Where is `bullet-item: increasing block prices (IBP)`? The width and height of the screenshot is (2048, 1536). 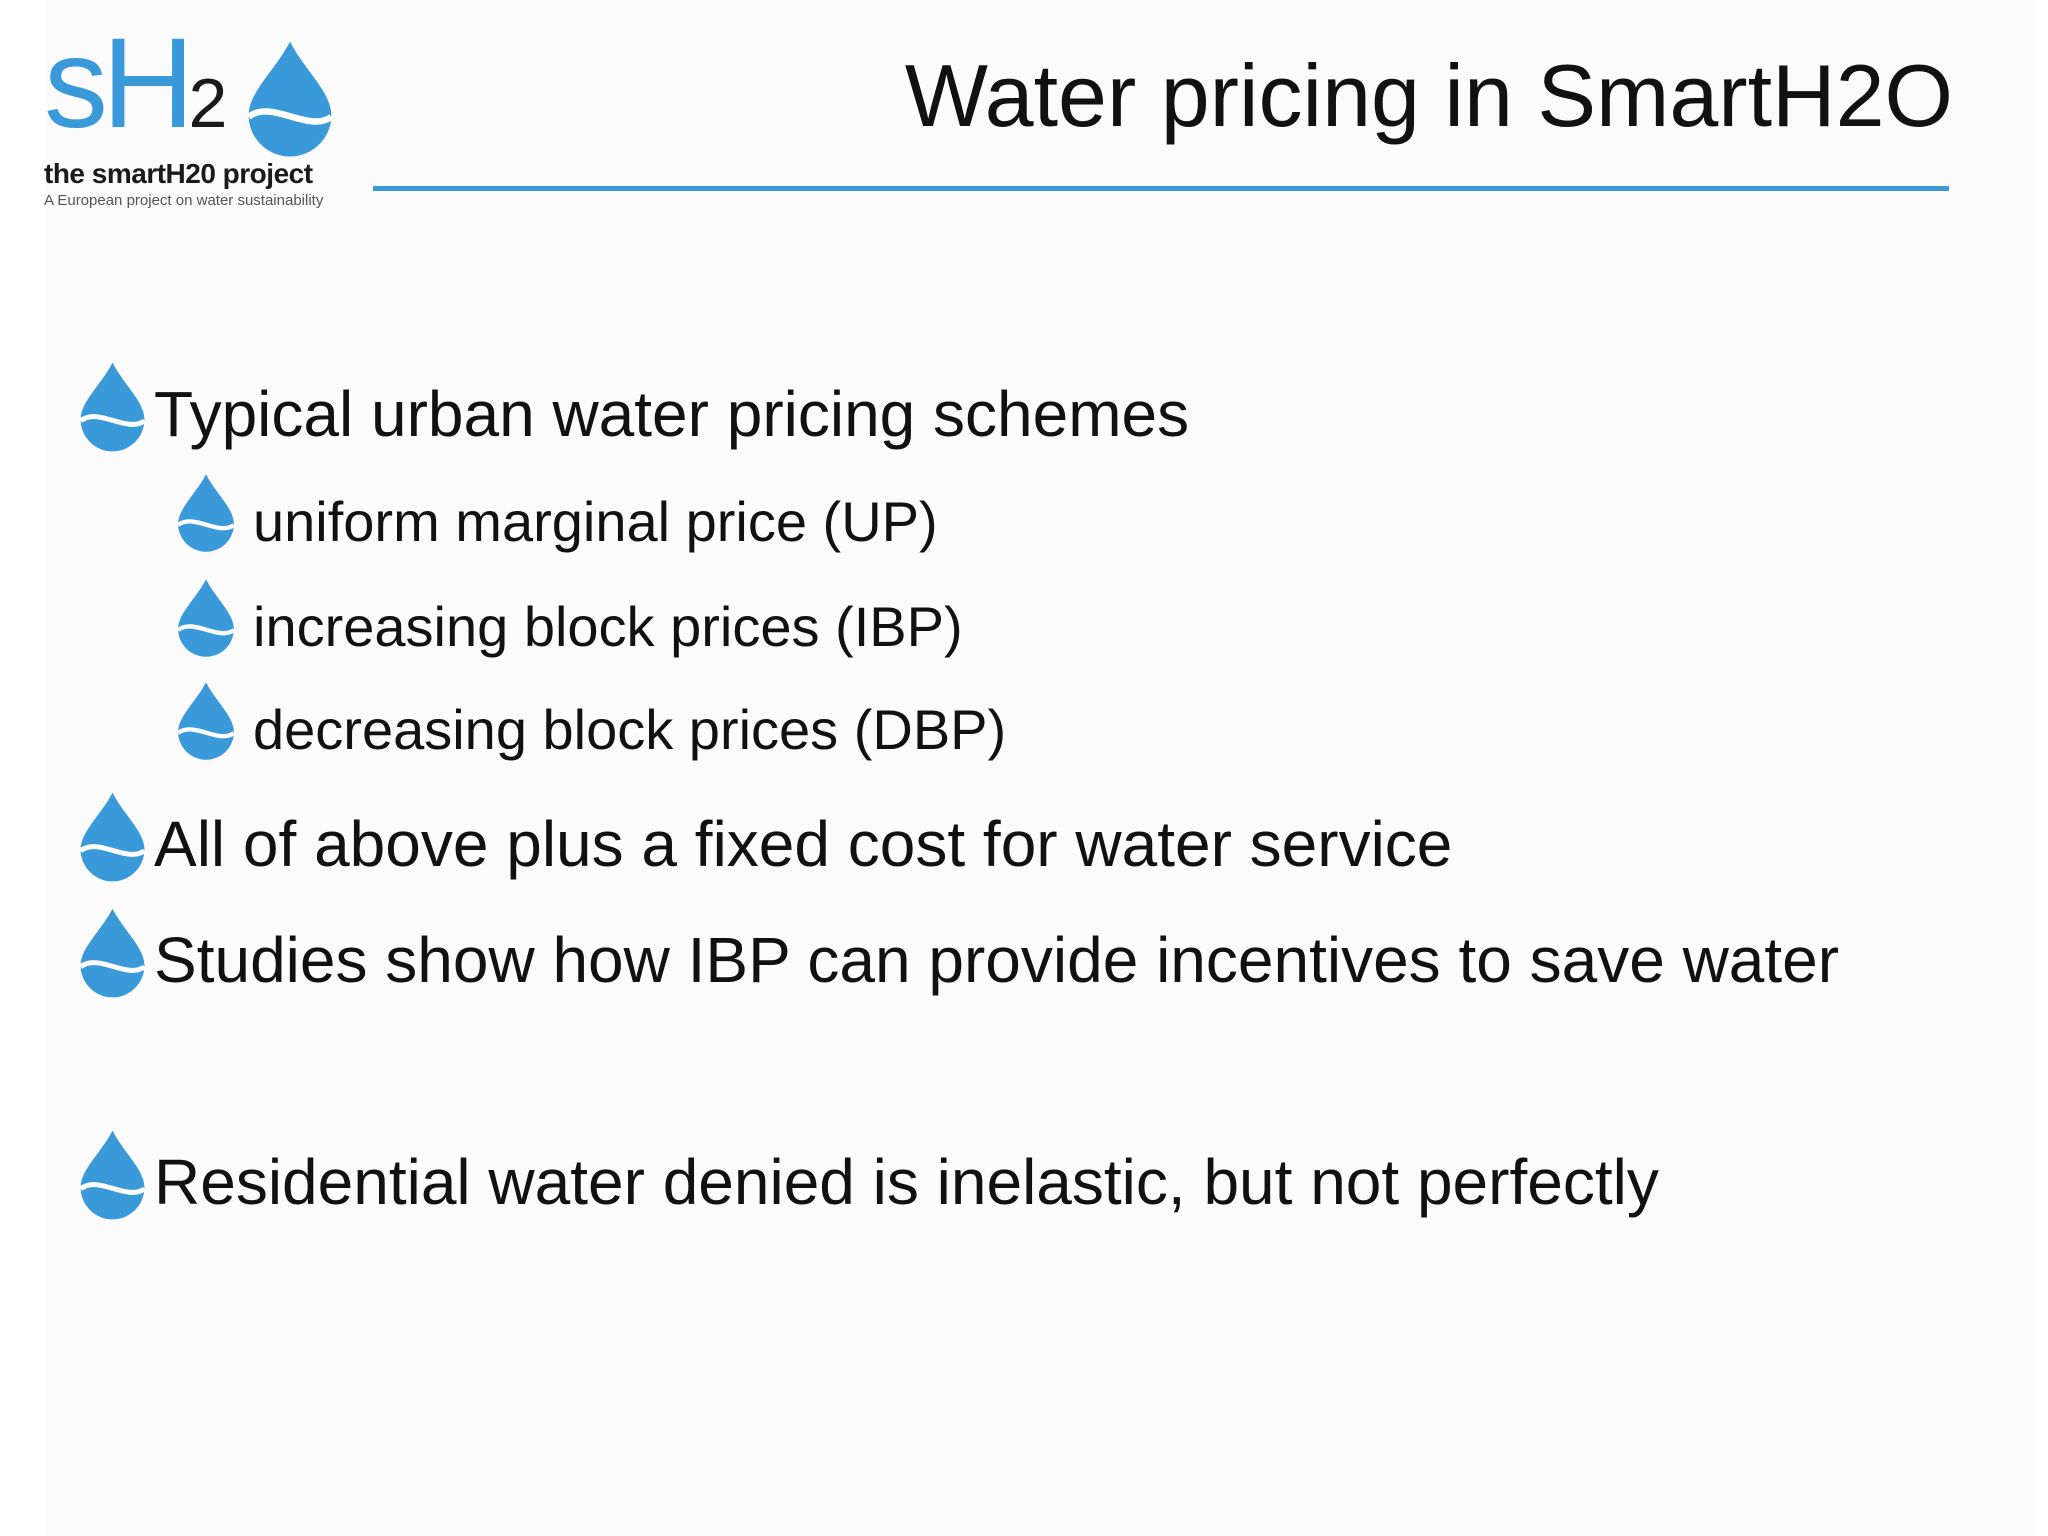 bullet-item: increasing block prices (IBP) is located at coordinates (1059, 621).